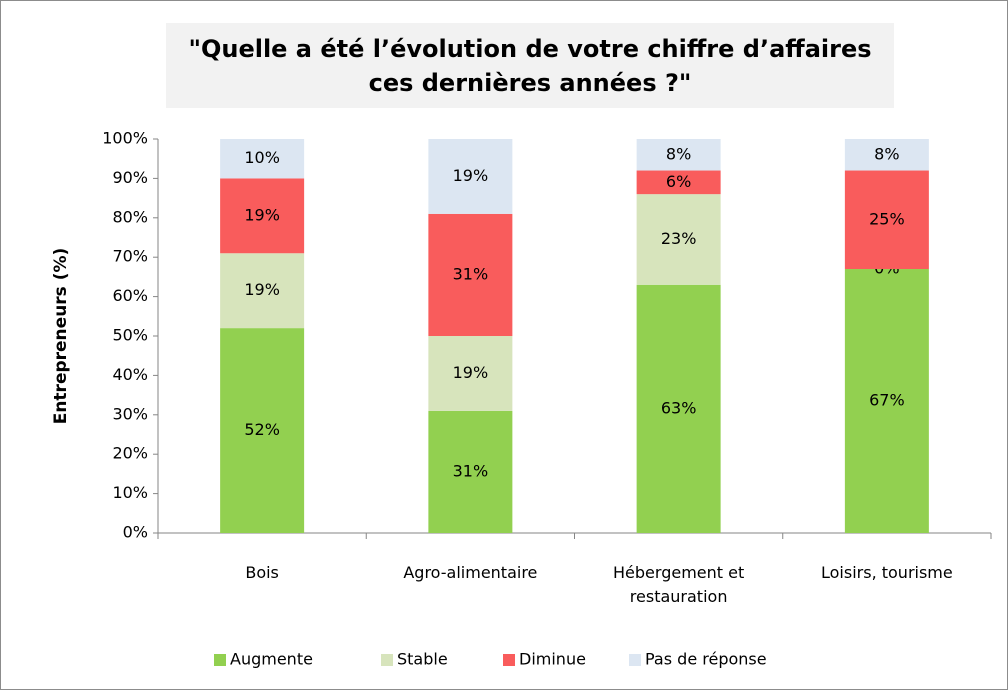 The image size is (1008, 690). I want to click on y-tick-label: 30%, so click(130, 413).